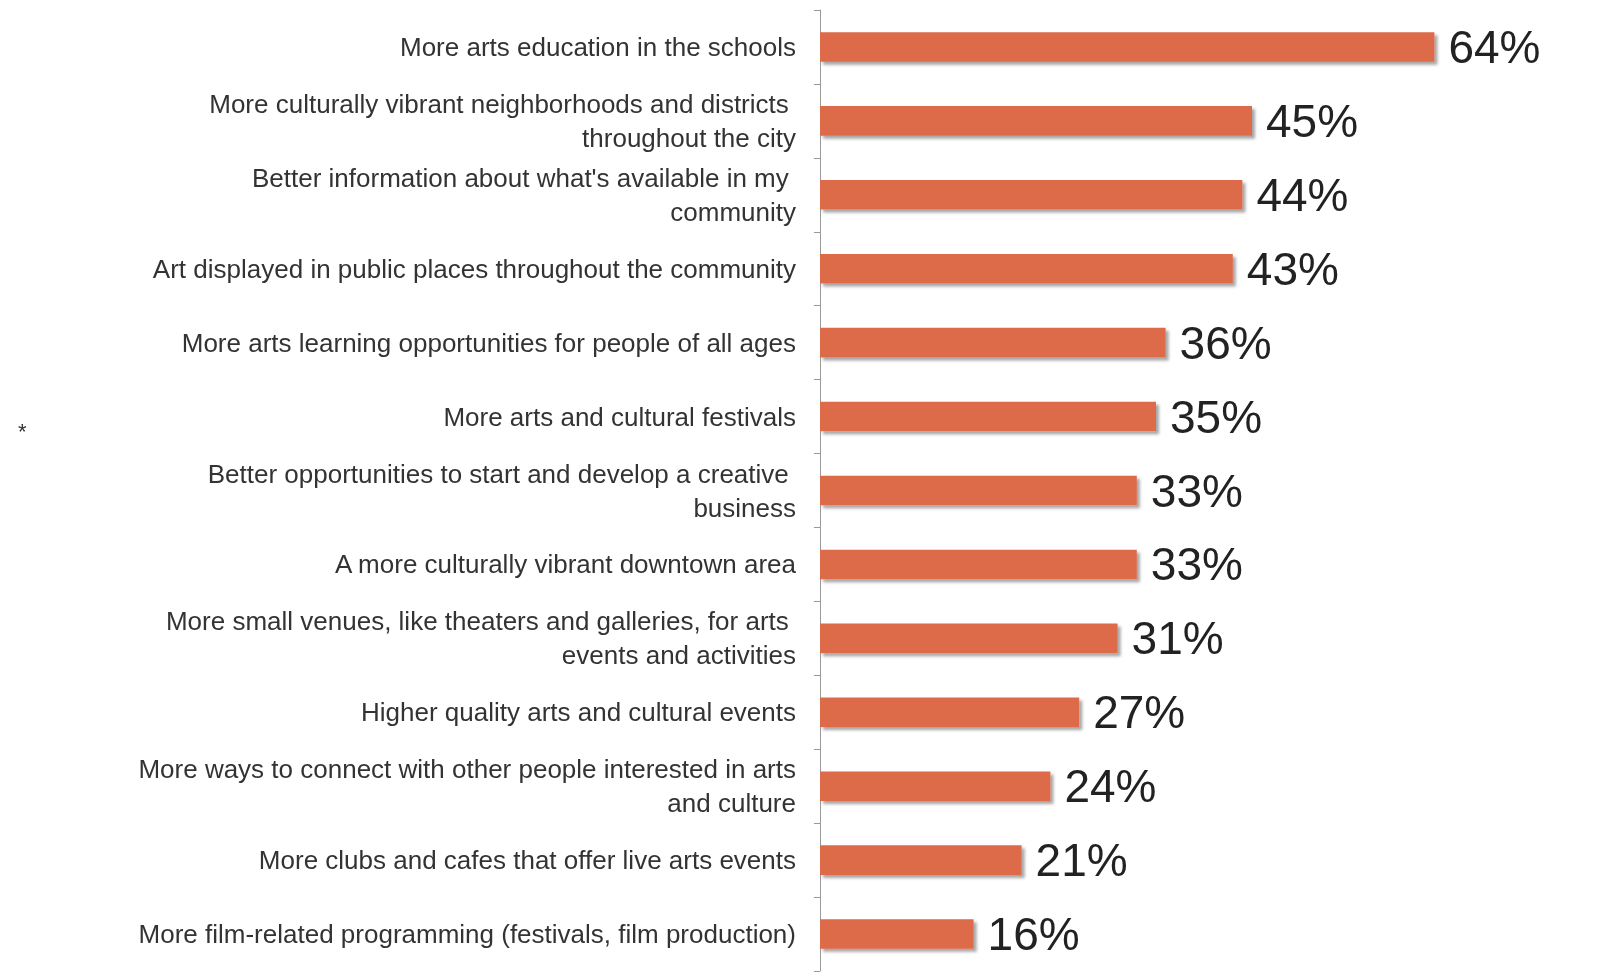 The height and width of the screenshot is (979, 1622). What do you see at coordinates (1494, 46) in the screenshot?
I see `data-label: 64%` at bounding box center [1494, 46].